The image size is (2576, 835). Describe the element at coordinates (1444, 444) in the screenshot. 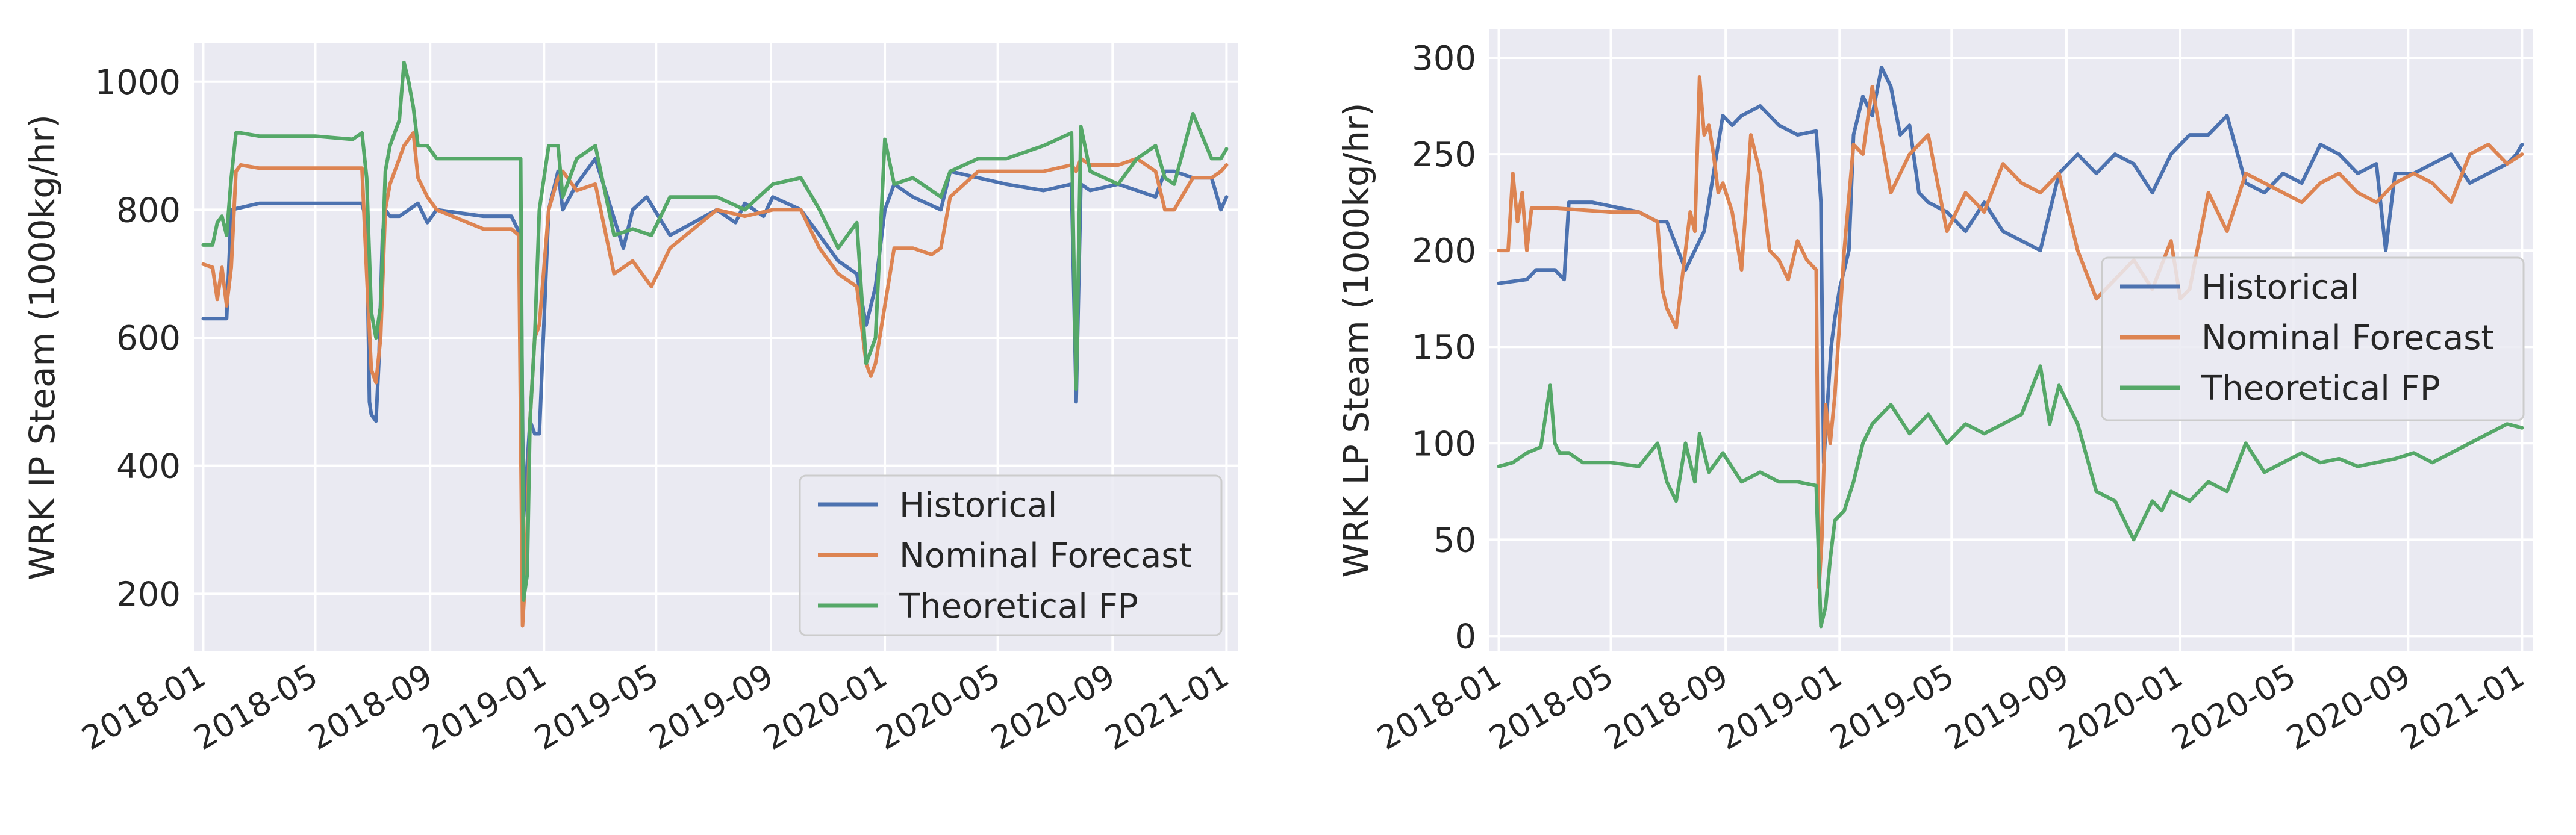

I see `y-tick-label: 100` at that location.